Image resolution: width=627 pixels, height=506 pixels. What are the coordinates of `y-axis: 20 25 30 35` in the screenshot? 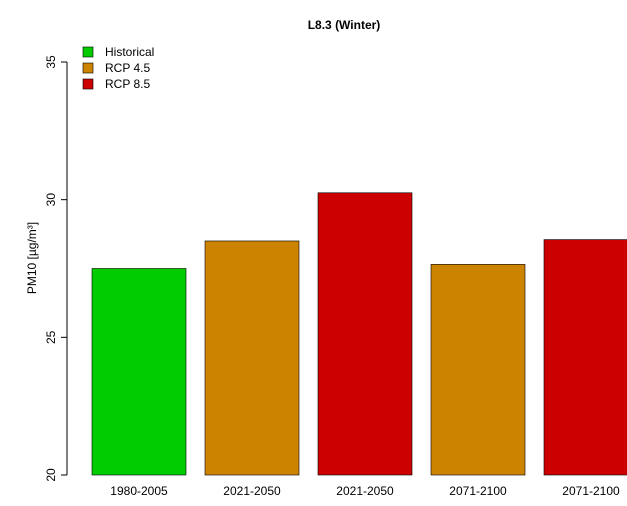 It's located at (56, 268).